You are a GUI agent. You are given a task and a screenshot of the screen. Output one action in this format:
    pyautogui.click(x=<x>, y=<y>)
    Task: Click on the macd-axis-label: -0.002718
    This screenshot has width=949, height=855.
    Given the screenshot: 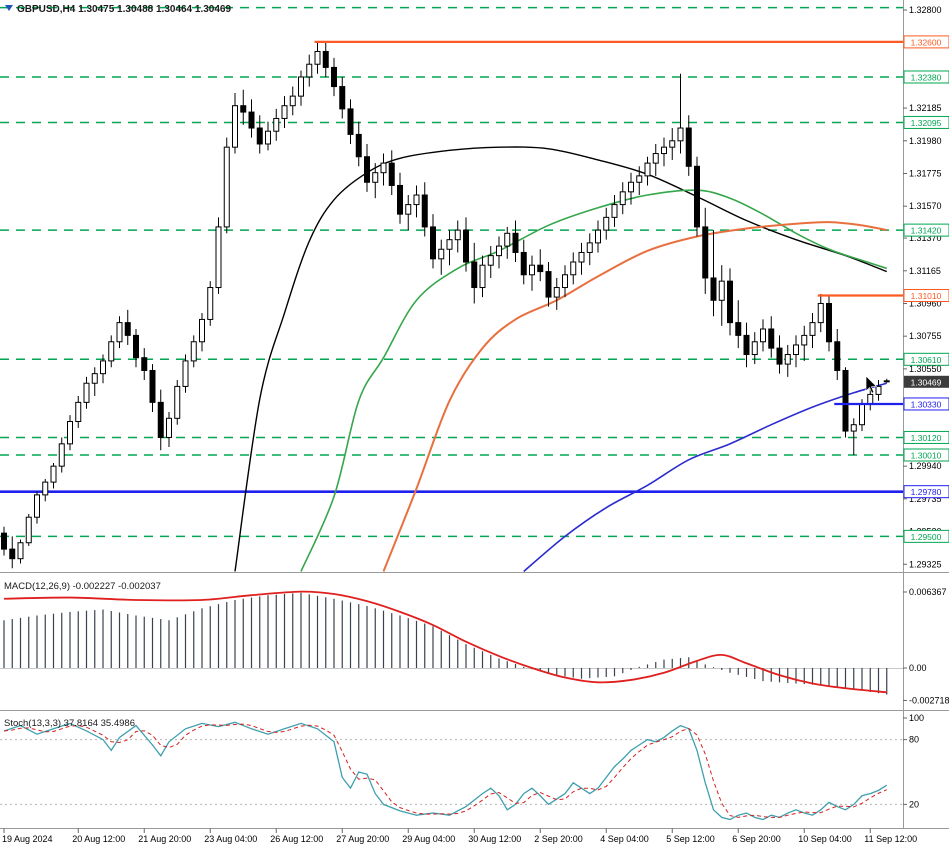 What is the action you would take?
    pyautogui.click(x=929, y=700)
    